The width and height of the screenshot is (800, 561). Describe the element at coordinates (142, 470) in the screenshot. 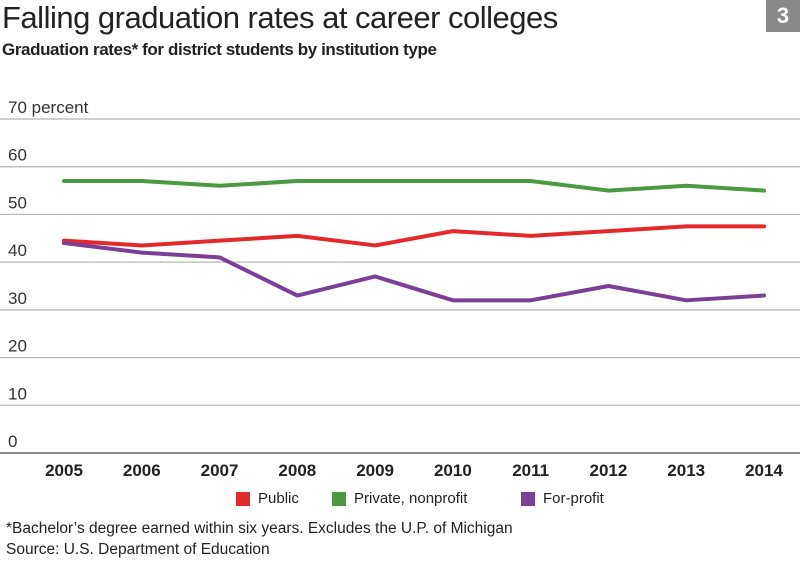

I see `x-tick-label: 2006` at that location.